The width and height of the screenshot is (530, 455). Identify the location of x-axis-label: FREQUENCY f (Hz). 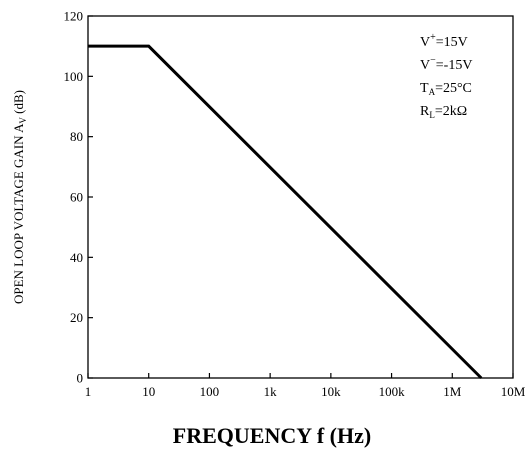
(272, 435).